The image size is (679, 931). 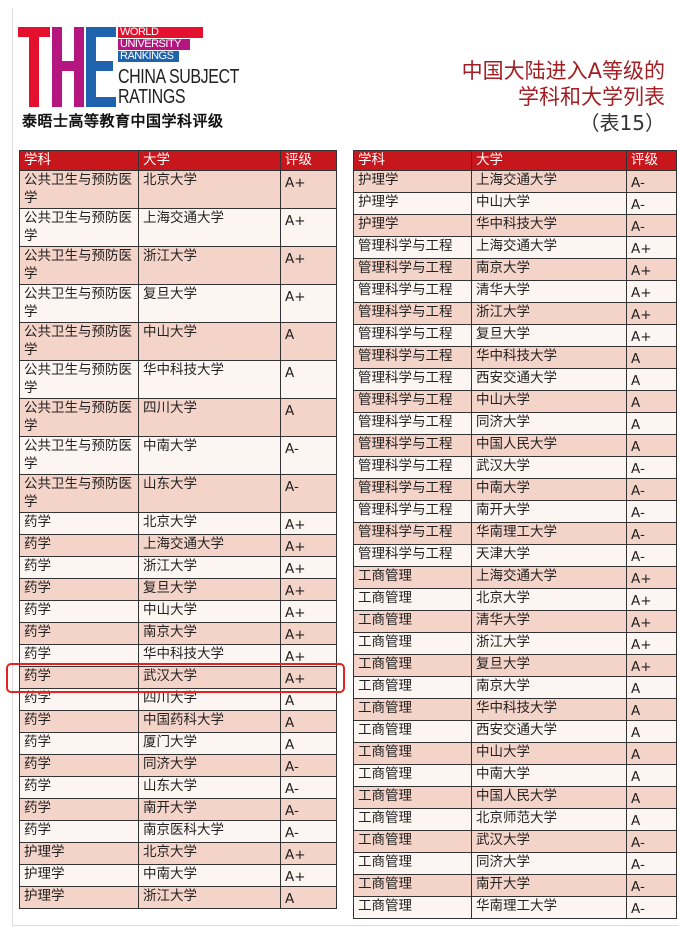 I want to click on table-row: 公共卫生与预防医学 中山大学 A, so click(x=178, y=341).